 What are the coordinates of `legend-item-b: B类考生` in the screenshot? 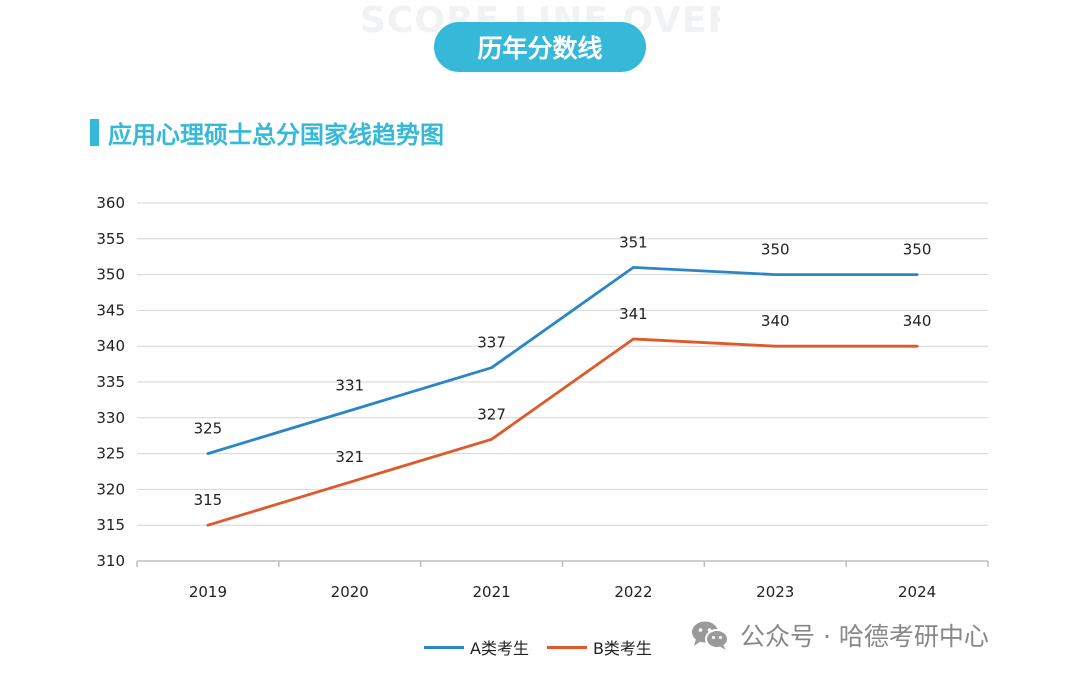 It's located at (599, 647).